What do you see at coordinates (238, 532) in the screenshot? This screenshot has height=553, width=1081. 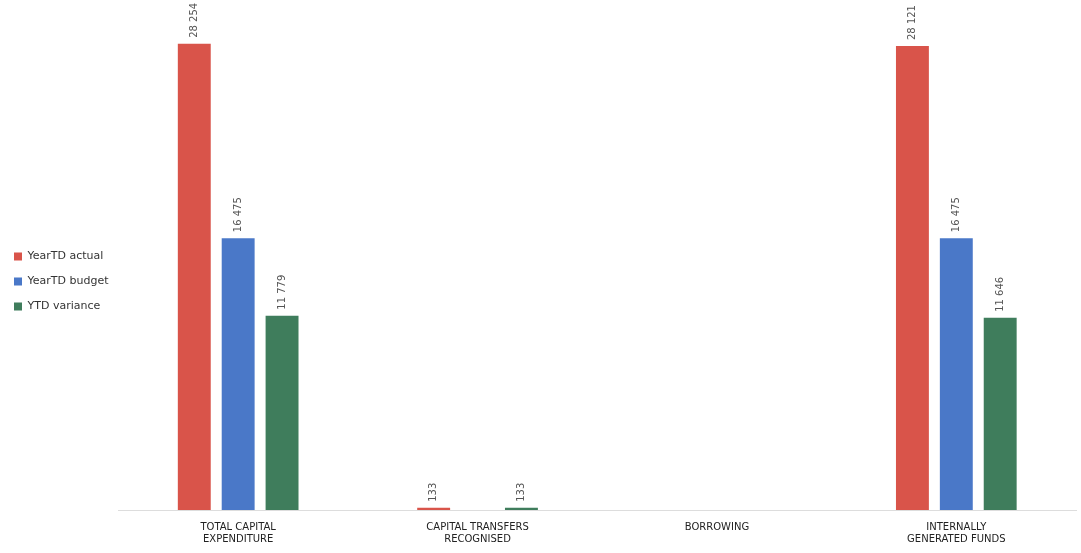 I see `x-tick-label: TOTAL CAPITAL EXPENDITURE` at bounding box center [238, 532].